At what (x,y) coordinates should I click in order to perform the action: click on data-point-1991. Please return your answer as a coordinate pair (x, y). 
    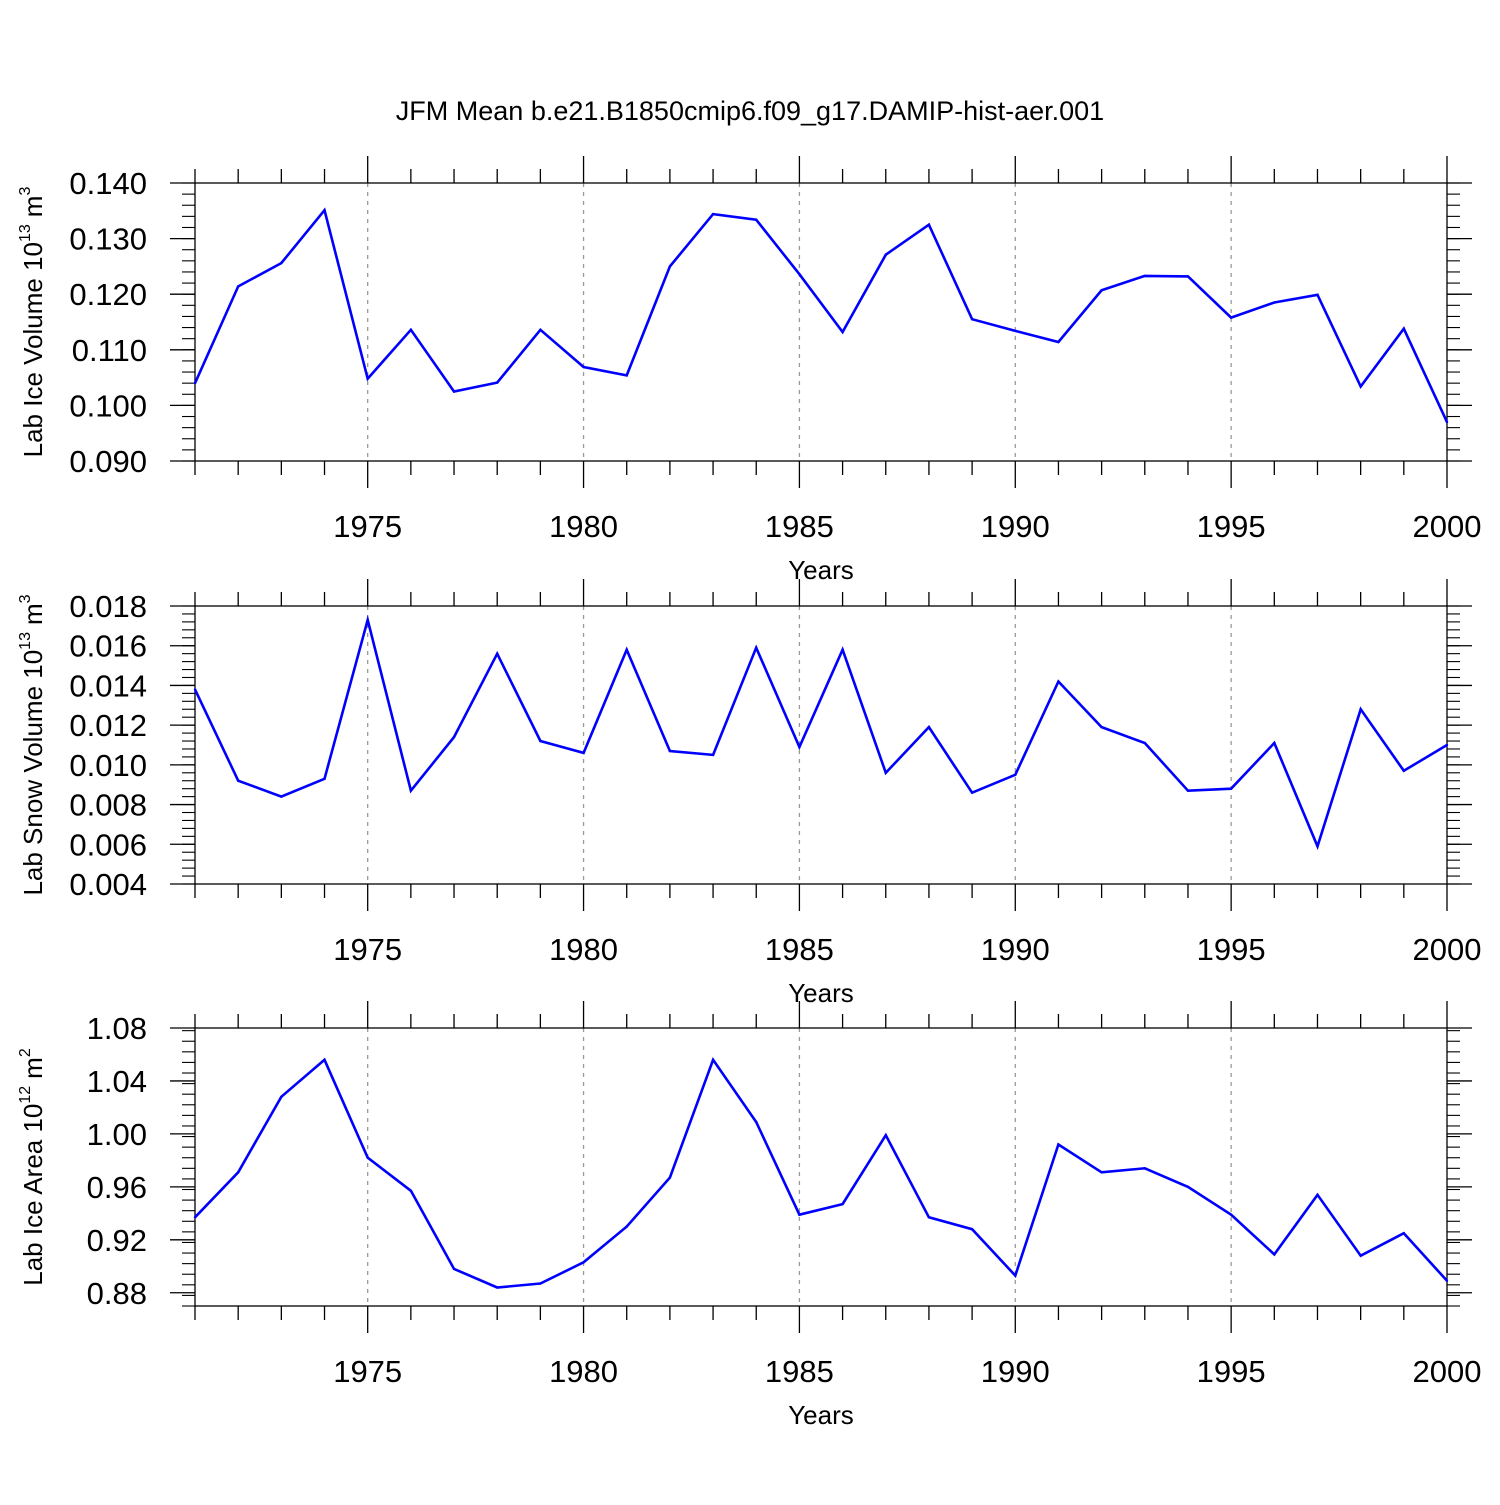
    Looking at the image, I should click on (1058, 681).